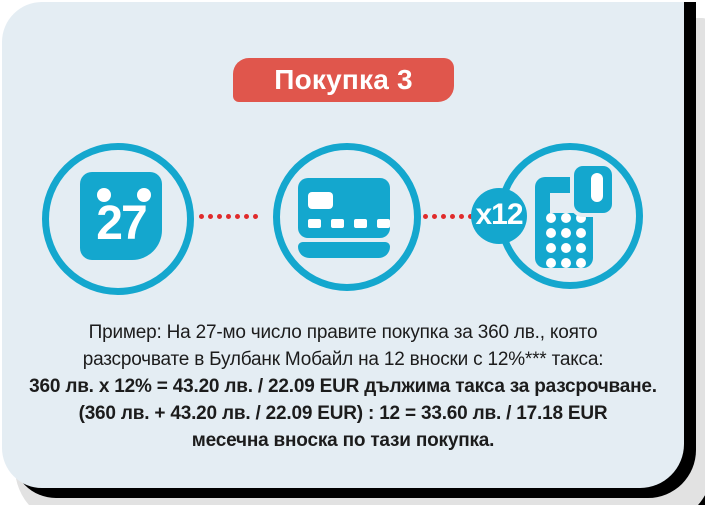  I want to click on installments-badge: x12, so click(499, 216).